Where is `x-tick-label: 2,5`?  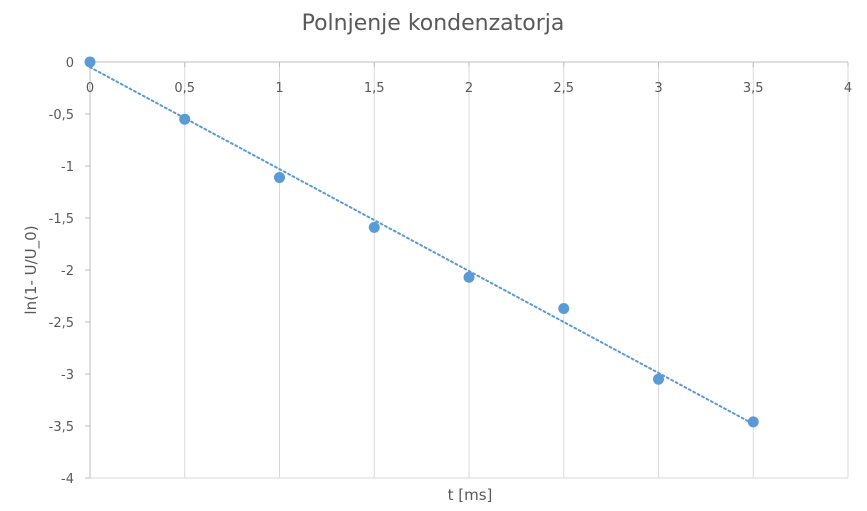
x-tick-label: 2,5 is located at coordinates (563, 88).